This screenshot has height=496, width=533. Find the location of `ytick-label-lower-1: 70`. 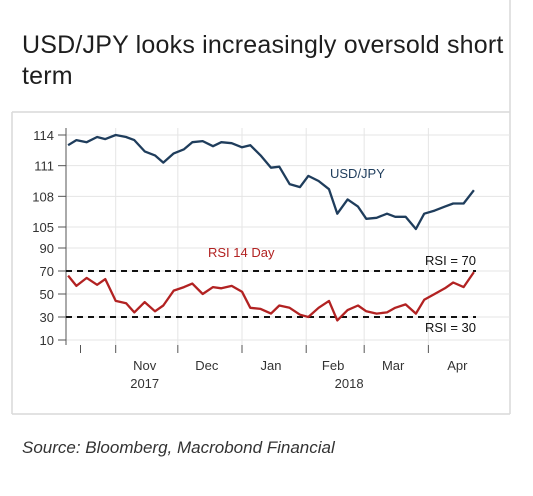

ytick-label-lower-1: 70 is located at coordinates (47, 271).